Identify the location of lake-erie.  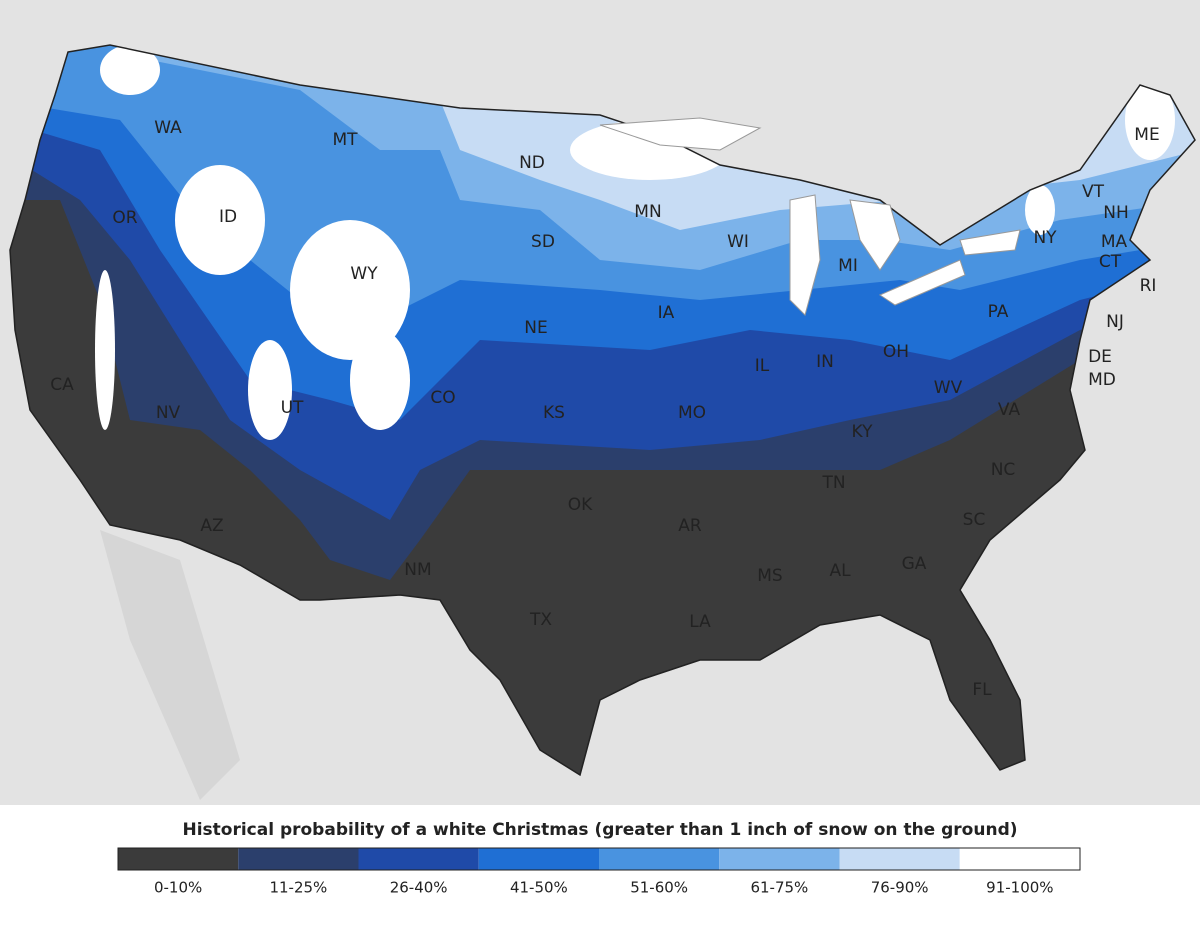
(922, 282).